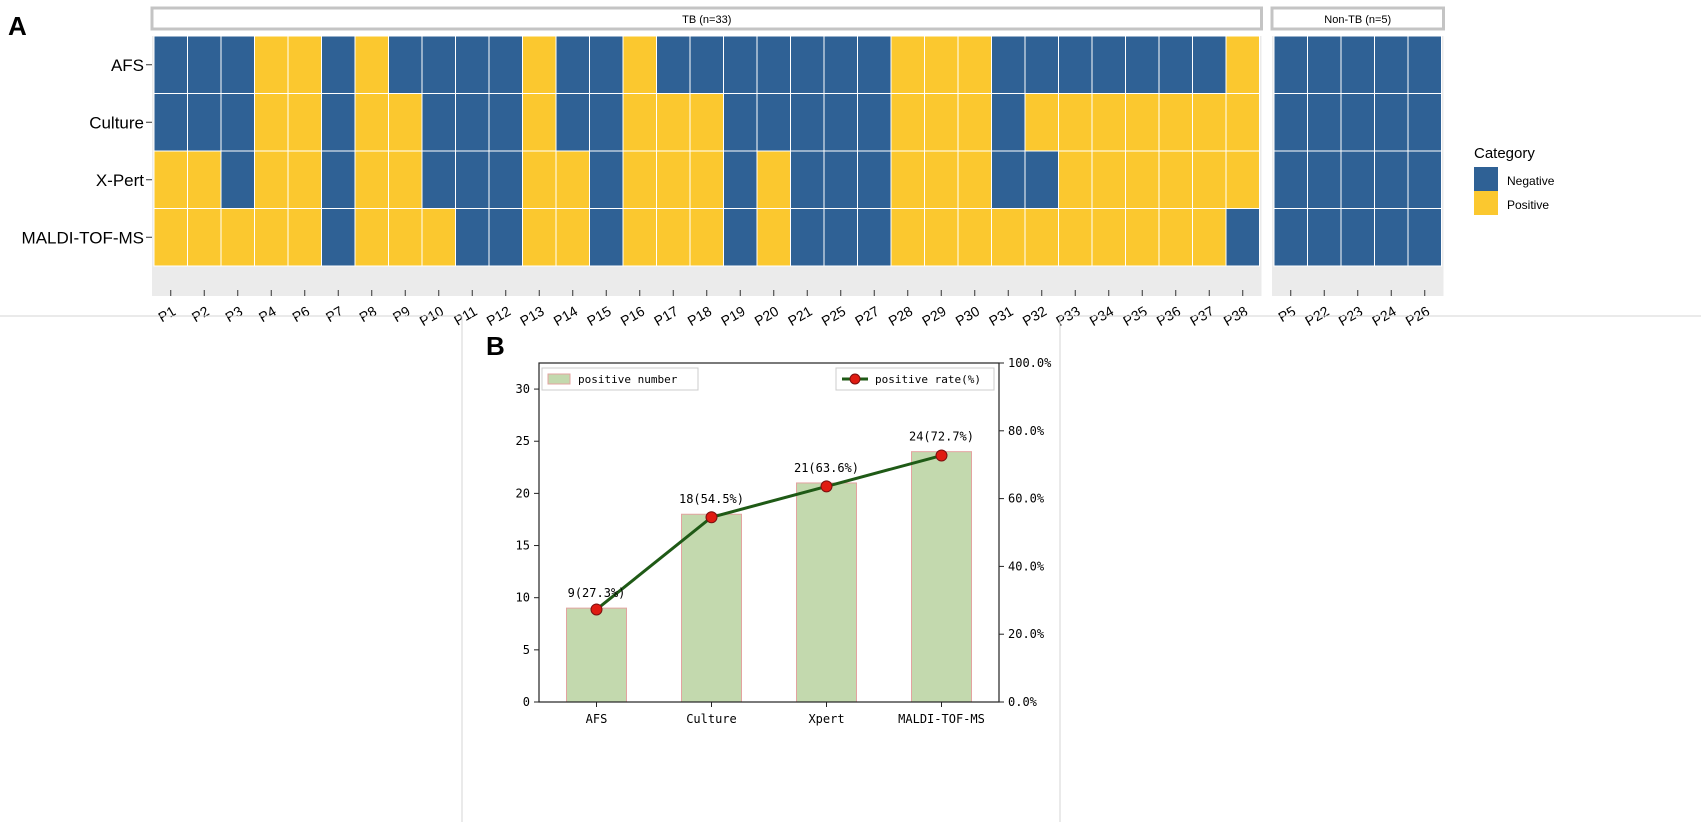  Describe the element at coordinates (334, 314) in the screenshot. I see `heatmap-col-label: P7` at that location.